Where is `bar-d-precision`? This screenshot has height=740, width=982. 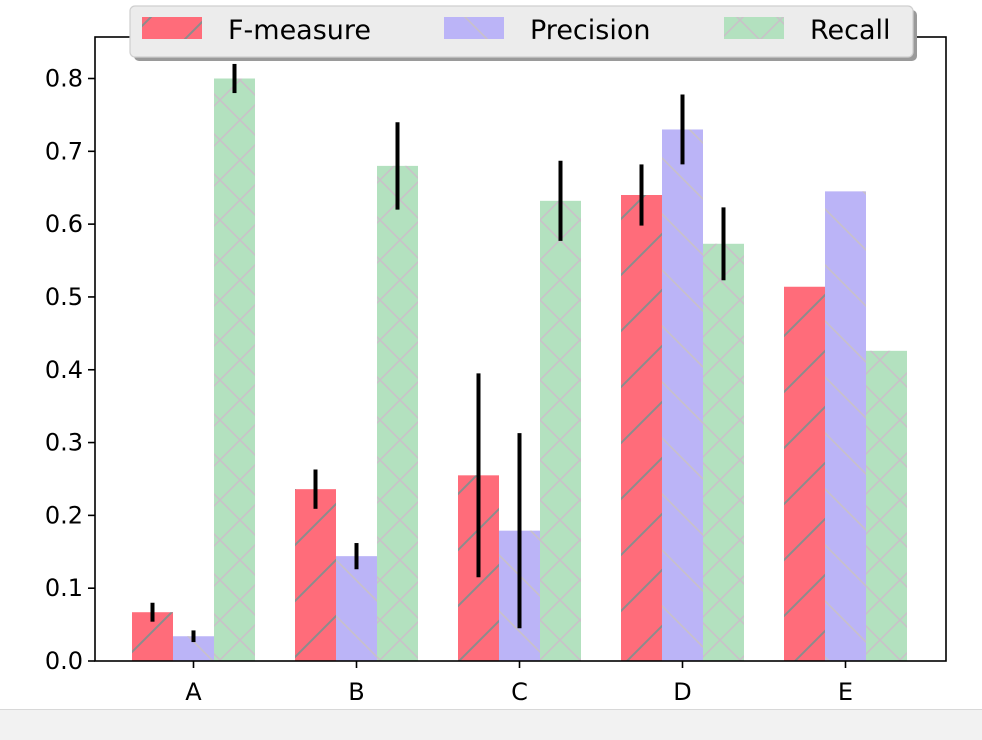 bar-d-precision is located at coordinates (682, 395).